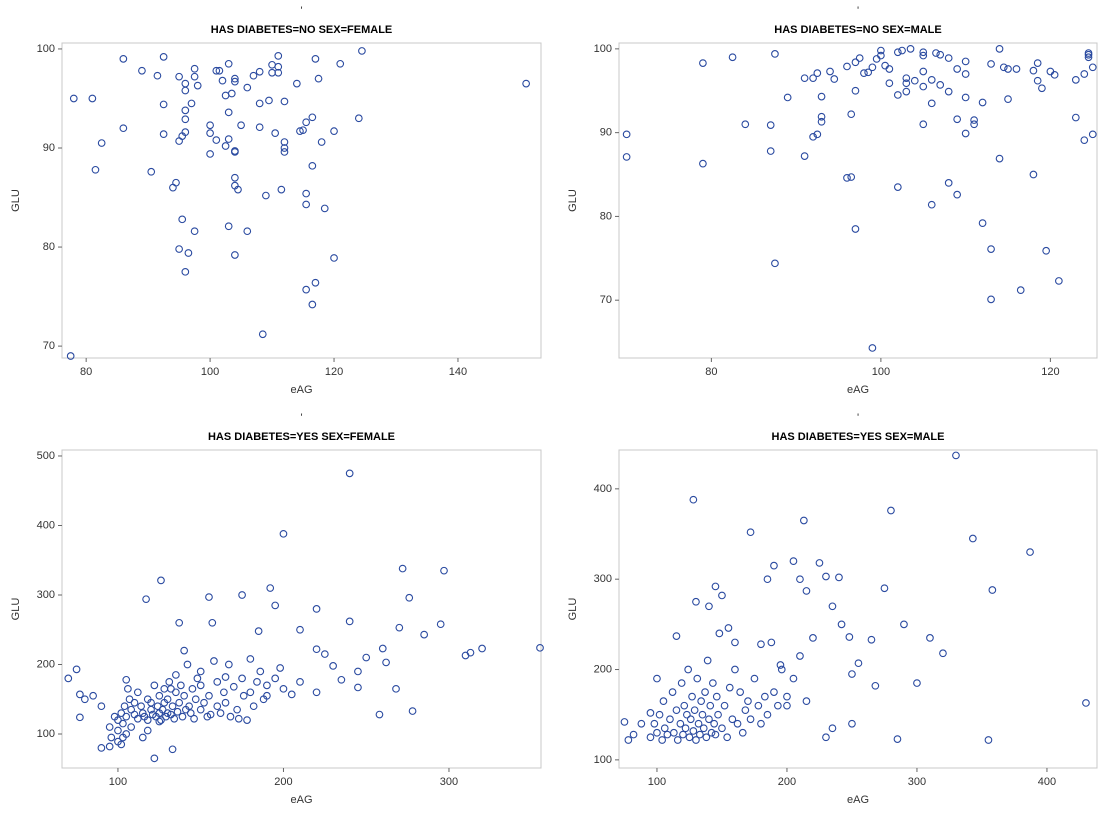 The width and height of the screenshot is (1107, 817). I want to click on x-tick-label: 140, so click(458, 372).